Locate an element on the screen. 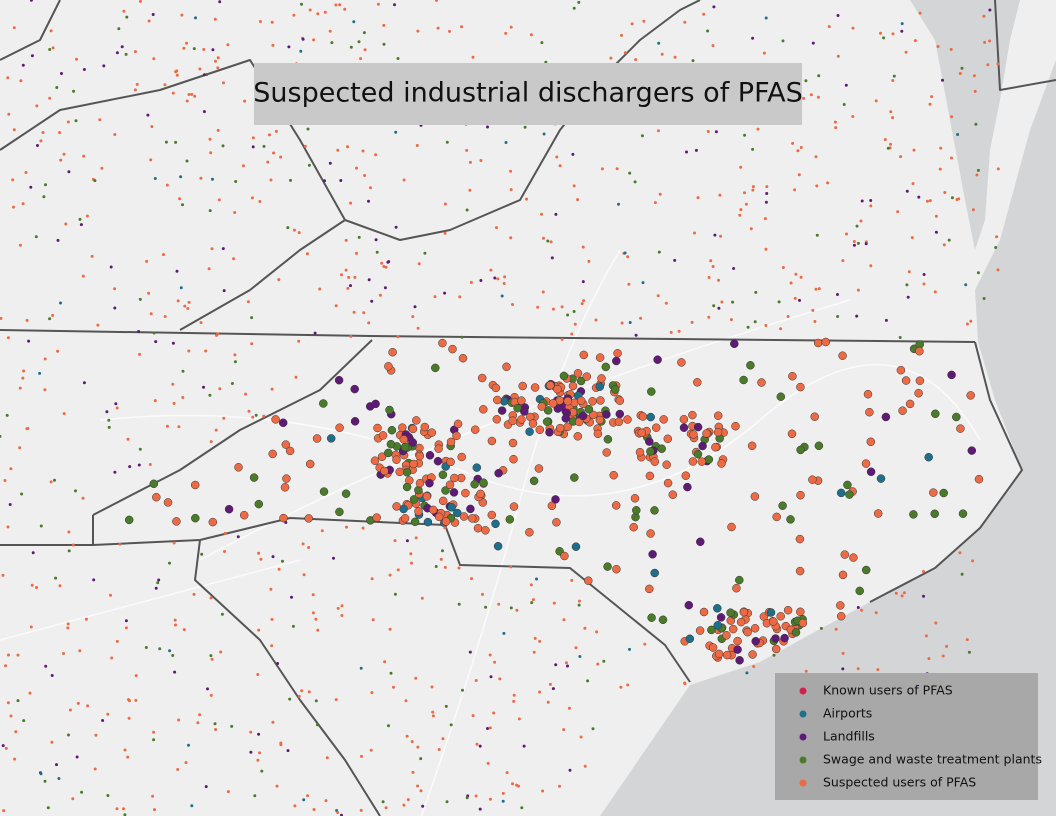 The height and width of the screenshot is (816, 1056). legend-swatch is located at coordinates (803, 783).